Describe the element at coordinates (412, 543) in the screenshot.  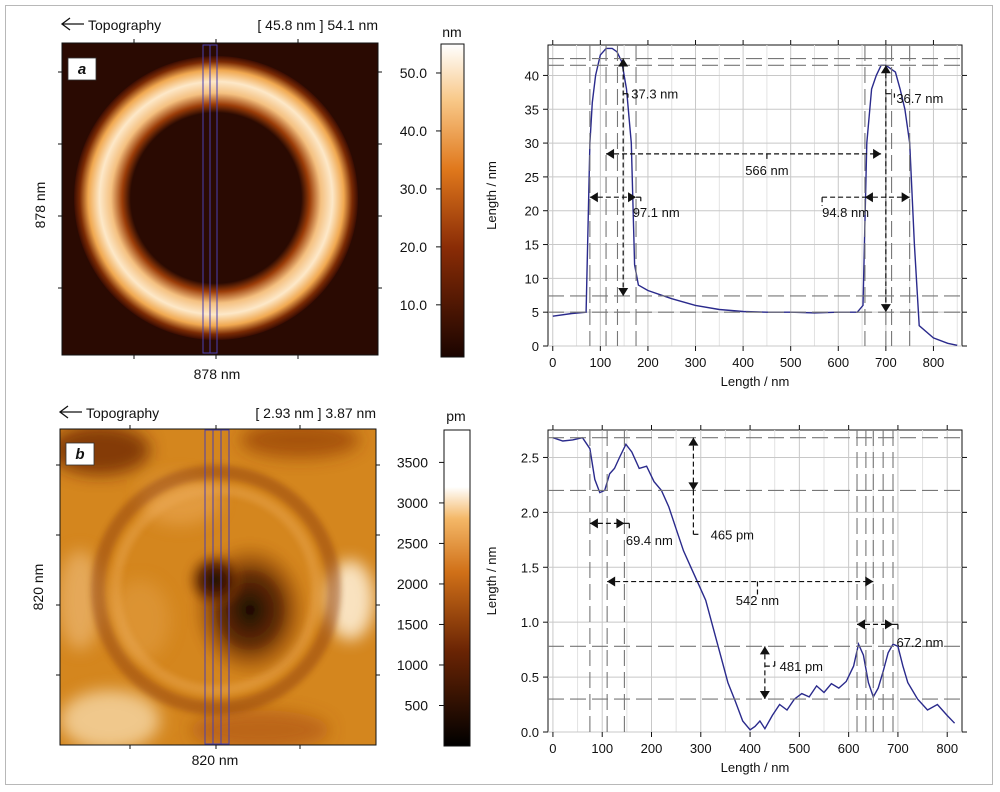
I see `colorbar-tick-label: 2500` at that location.